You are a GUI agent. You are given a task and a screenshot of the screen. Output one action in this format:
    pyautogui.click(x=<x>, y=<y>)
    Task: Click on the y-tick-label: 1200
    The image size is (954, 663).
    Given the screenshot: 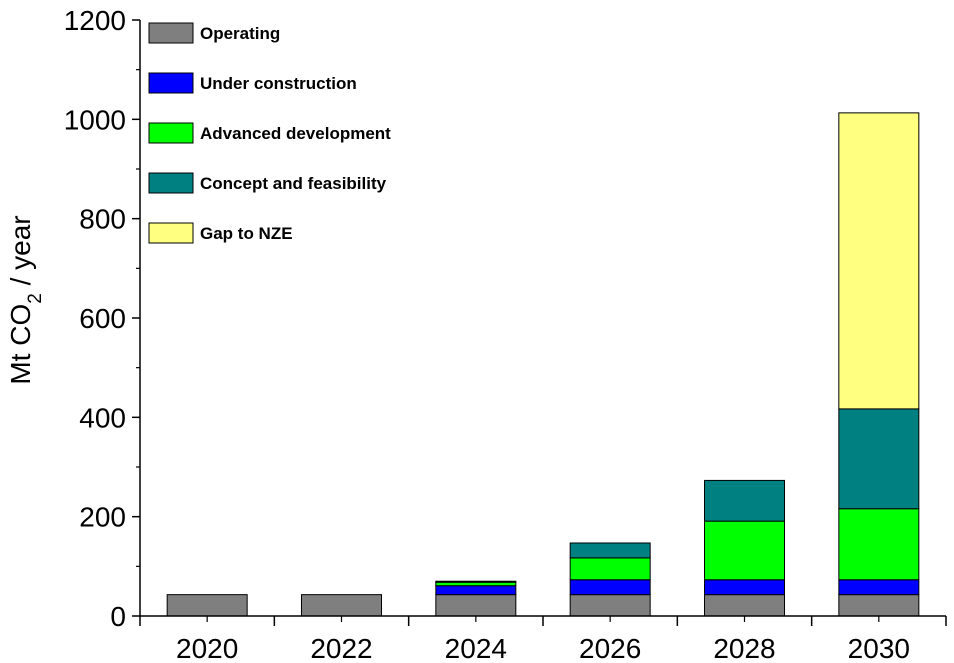 What is the action you would take?
    pyautogui.click(x=95, y=20)
    